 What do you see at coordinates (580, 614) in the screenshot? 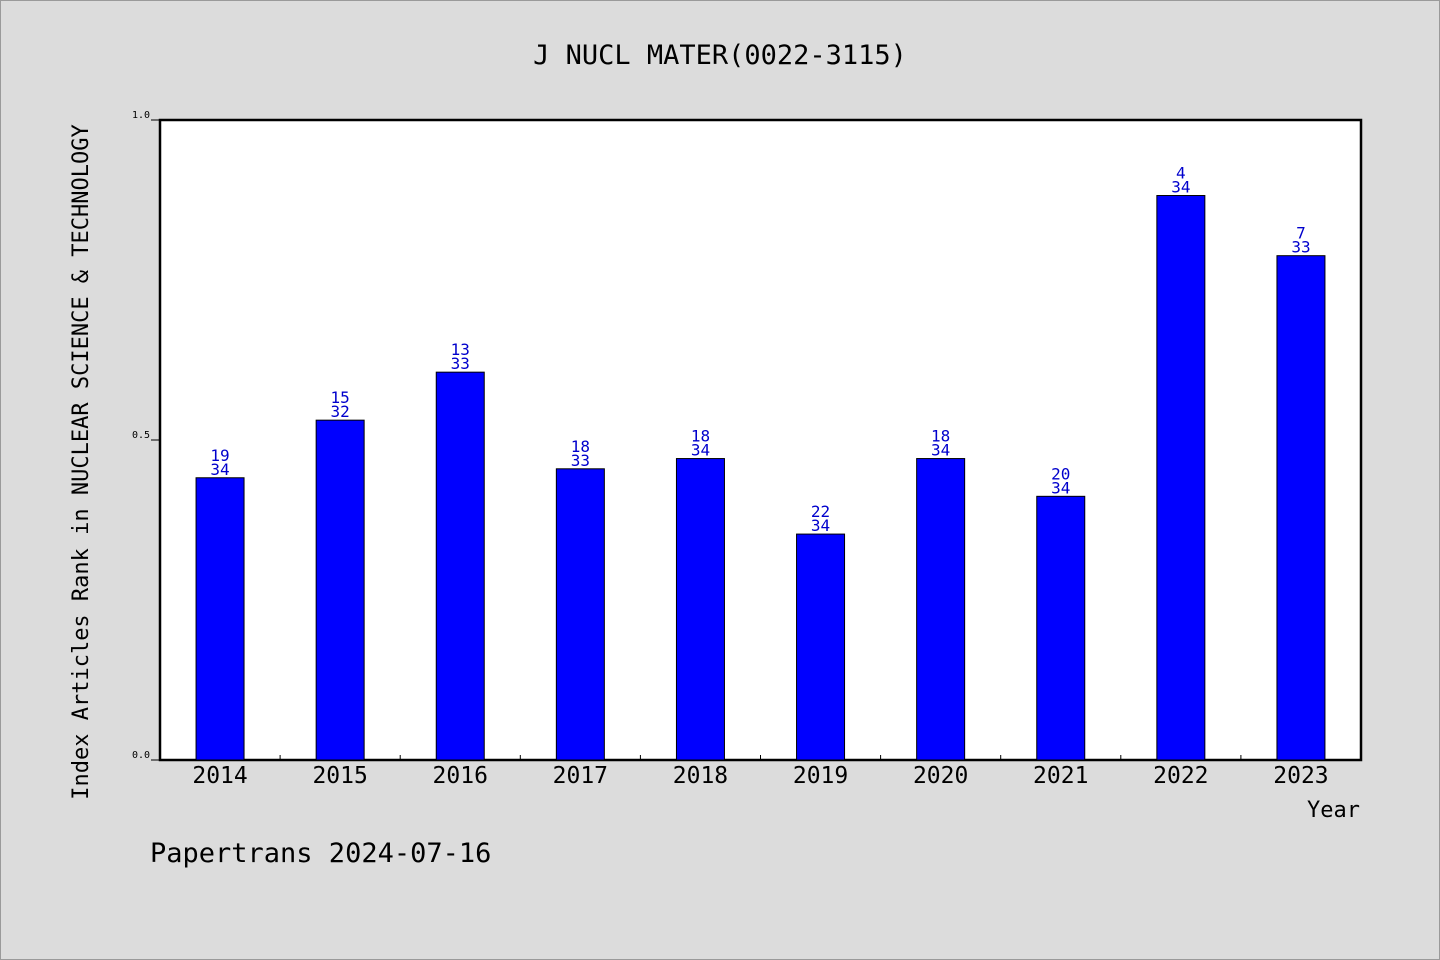
I see `bar-2017` at bounding box center [580, 614].